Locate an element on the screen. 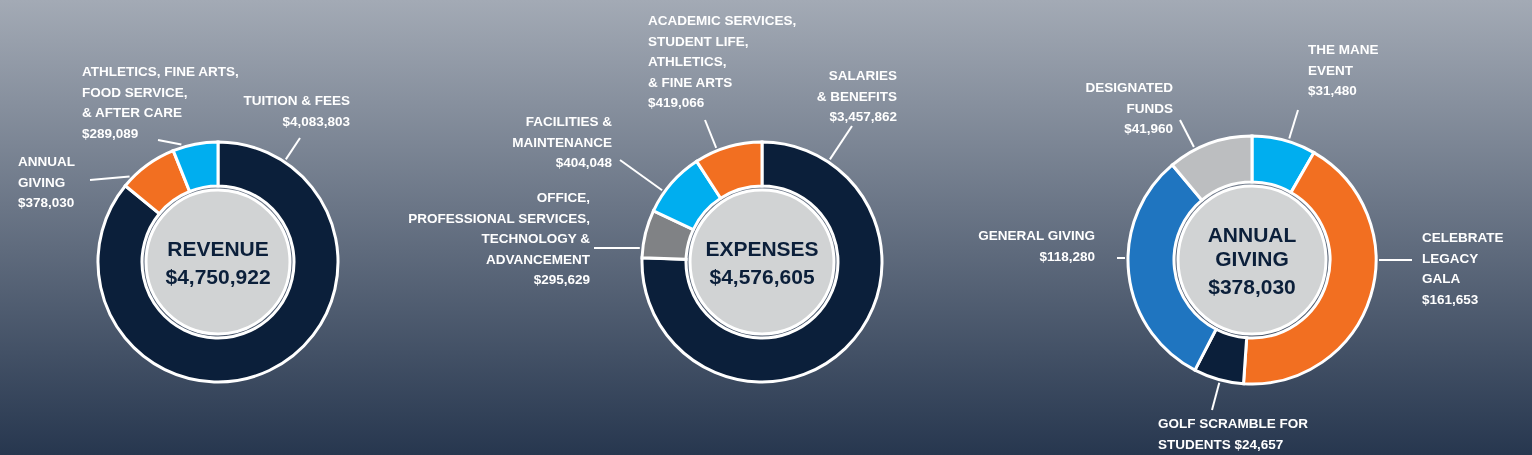  data-label: $378,030 is located at coordinates (46, 202).